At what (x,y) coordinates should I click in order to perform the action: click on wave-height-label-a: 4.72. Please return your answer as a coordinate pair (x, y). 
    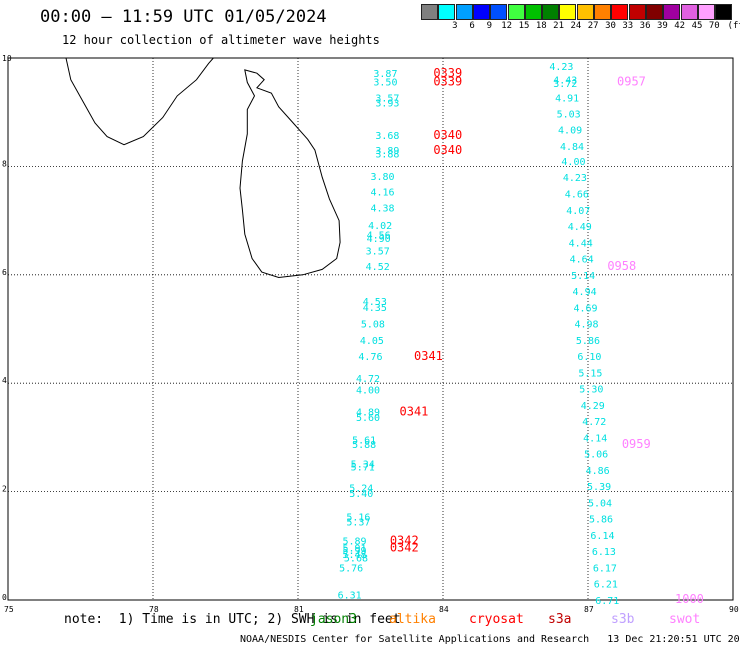
    Looking at the image, I should click on (368, 379).